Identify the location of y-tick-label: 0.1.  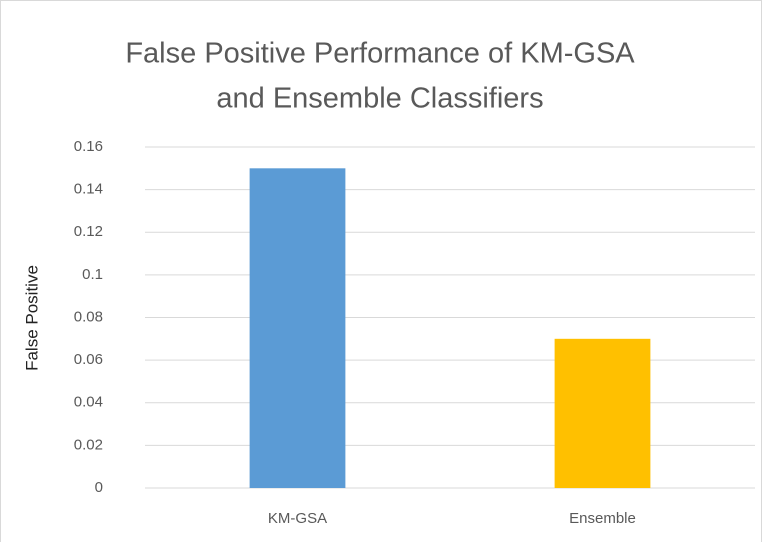
(92, 274).